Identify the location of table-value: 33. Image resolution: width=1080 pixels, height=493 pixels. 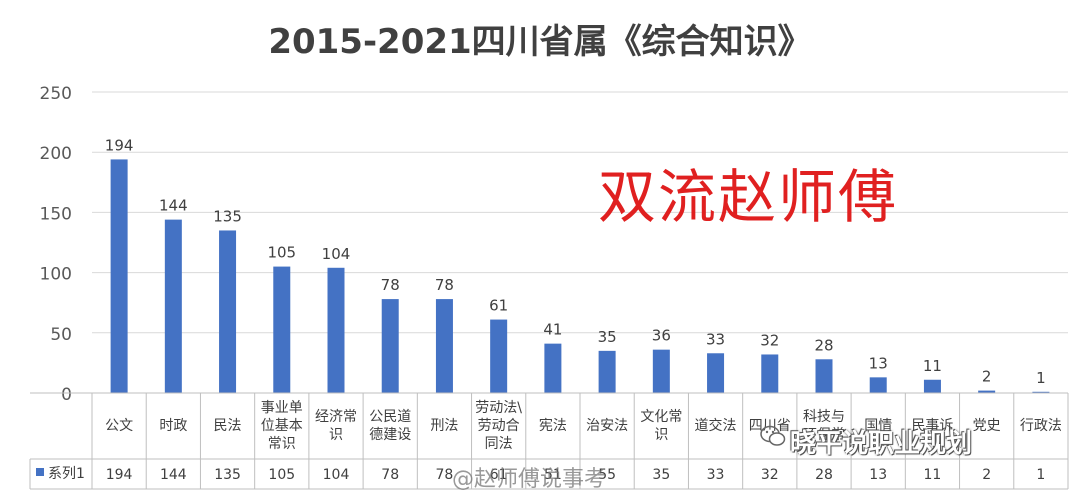
(716, 475).